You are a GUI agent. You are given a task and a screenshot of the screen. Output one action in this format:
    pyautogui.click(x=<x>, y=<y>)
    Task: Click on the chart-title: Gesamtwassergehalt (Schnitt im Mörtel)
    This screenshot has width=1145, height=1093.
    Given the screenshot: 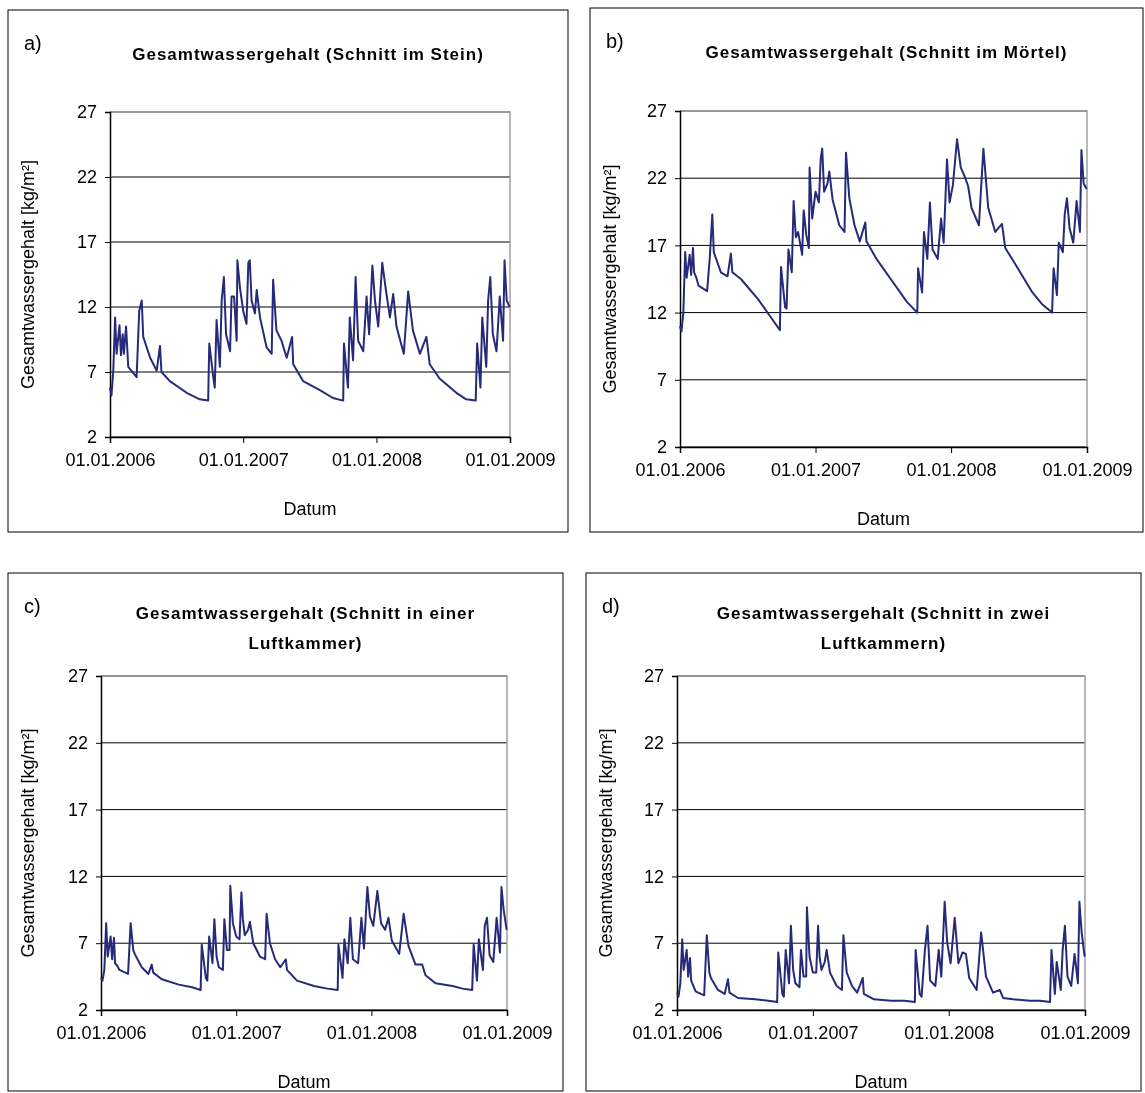 What is the action you would take?
    pyautogui.click(x=886, y=52)
    